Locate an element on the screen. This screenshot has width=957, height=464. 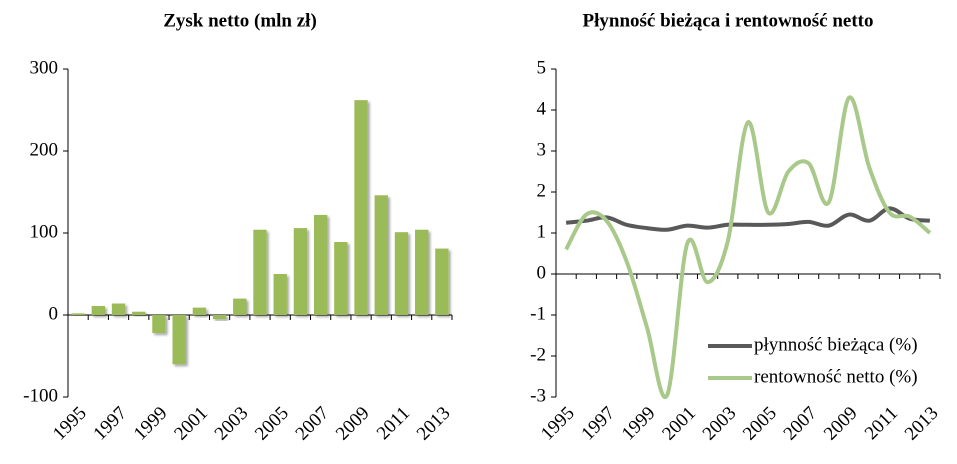
y-tick-label: 3 is located at coordinates (542, 149).